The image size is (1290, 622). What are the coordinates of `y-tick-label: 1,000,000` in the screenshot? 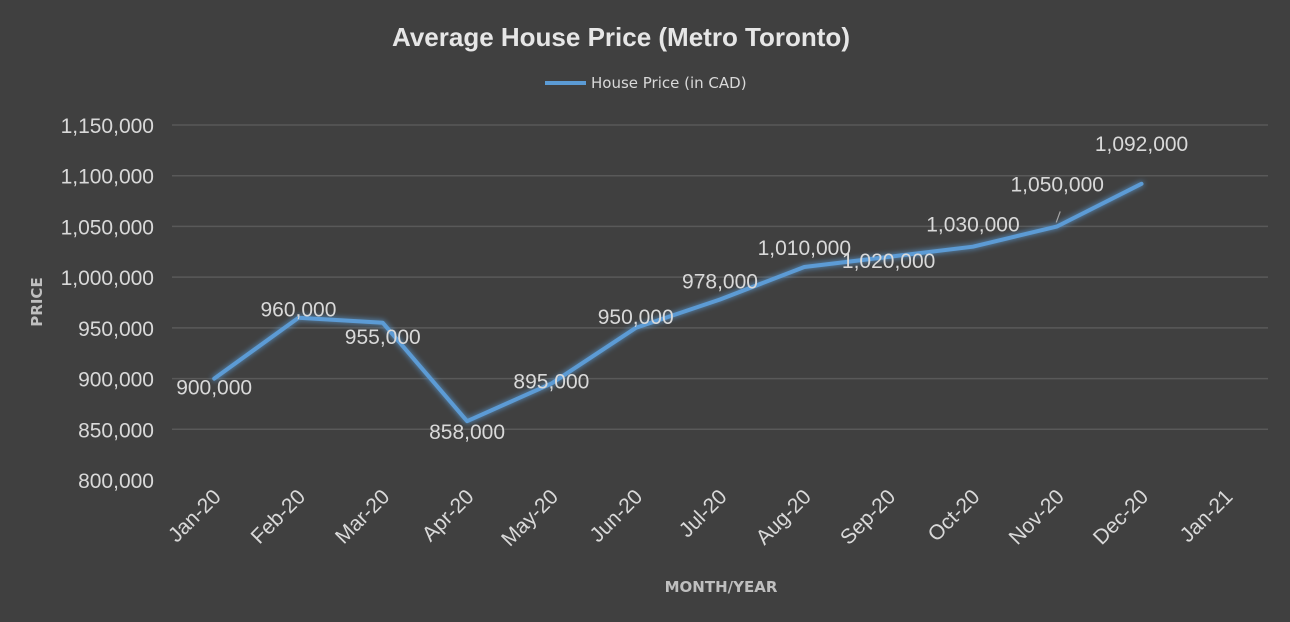 It's located at (107, 278).